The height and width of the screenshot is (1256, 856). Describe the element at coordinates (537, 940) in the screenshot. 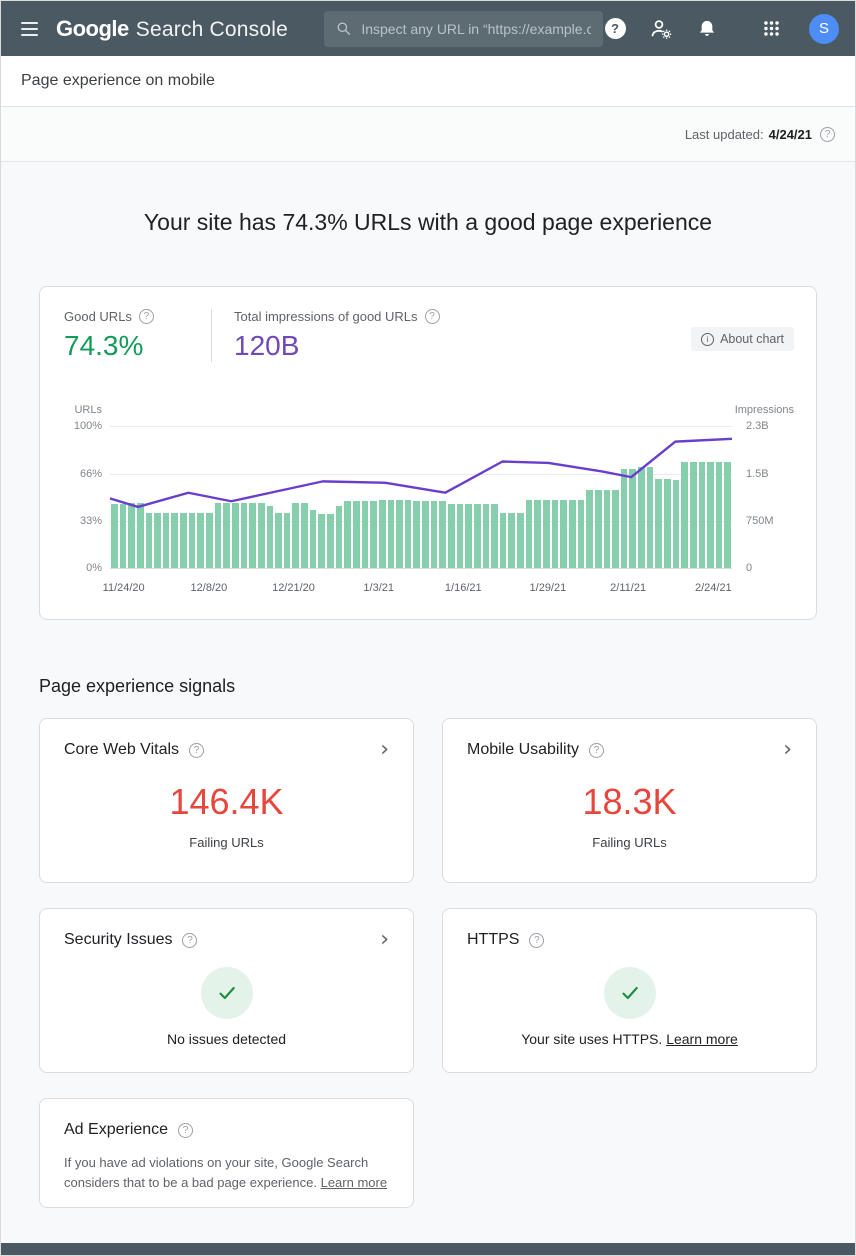

I see `https-help-icon: ?` at that location.